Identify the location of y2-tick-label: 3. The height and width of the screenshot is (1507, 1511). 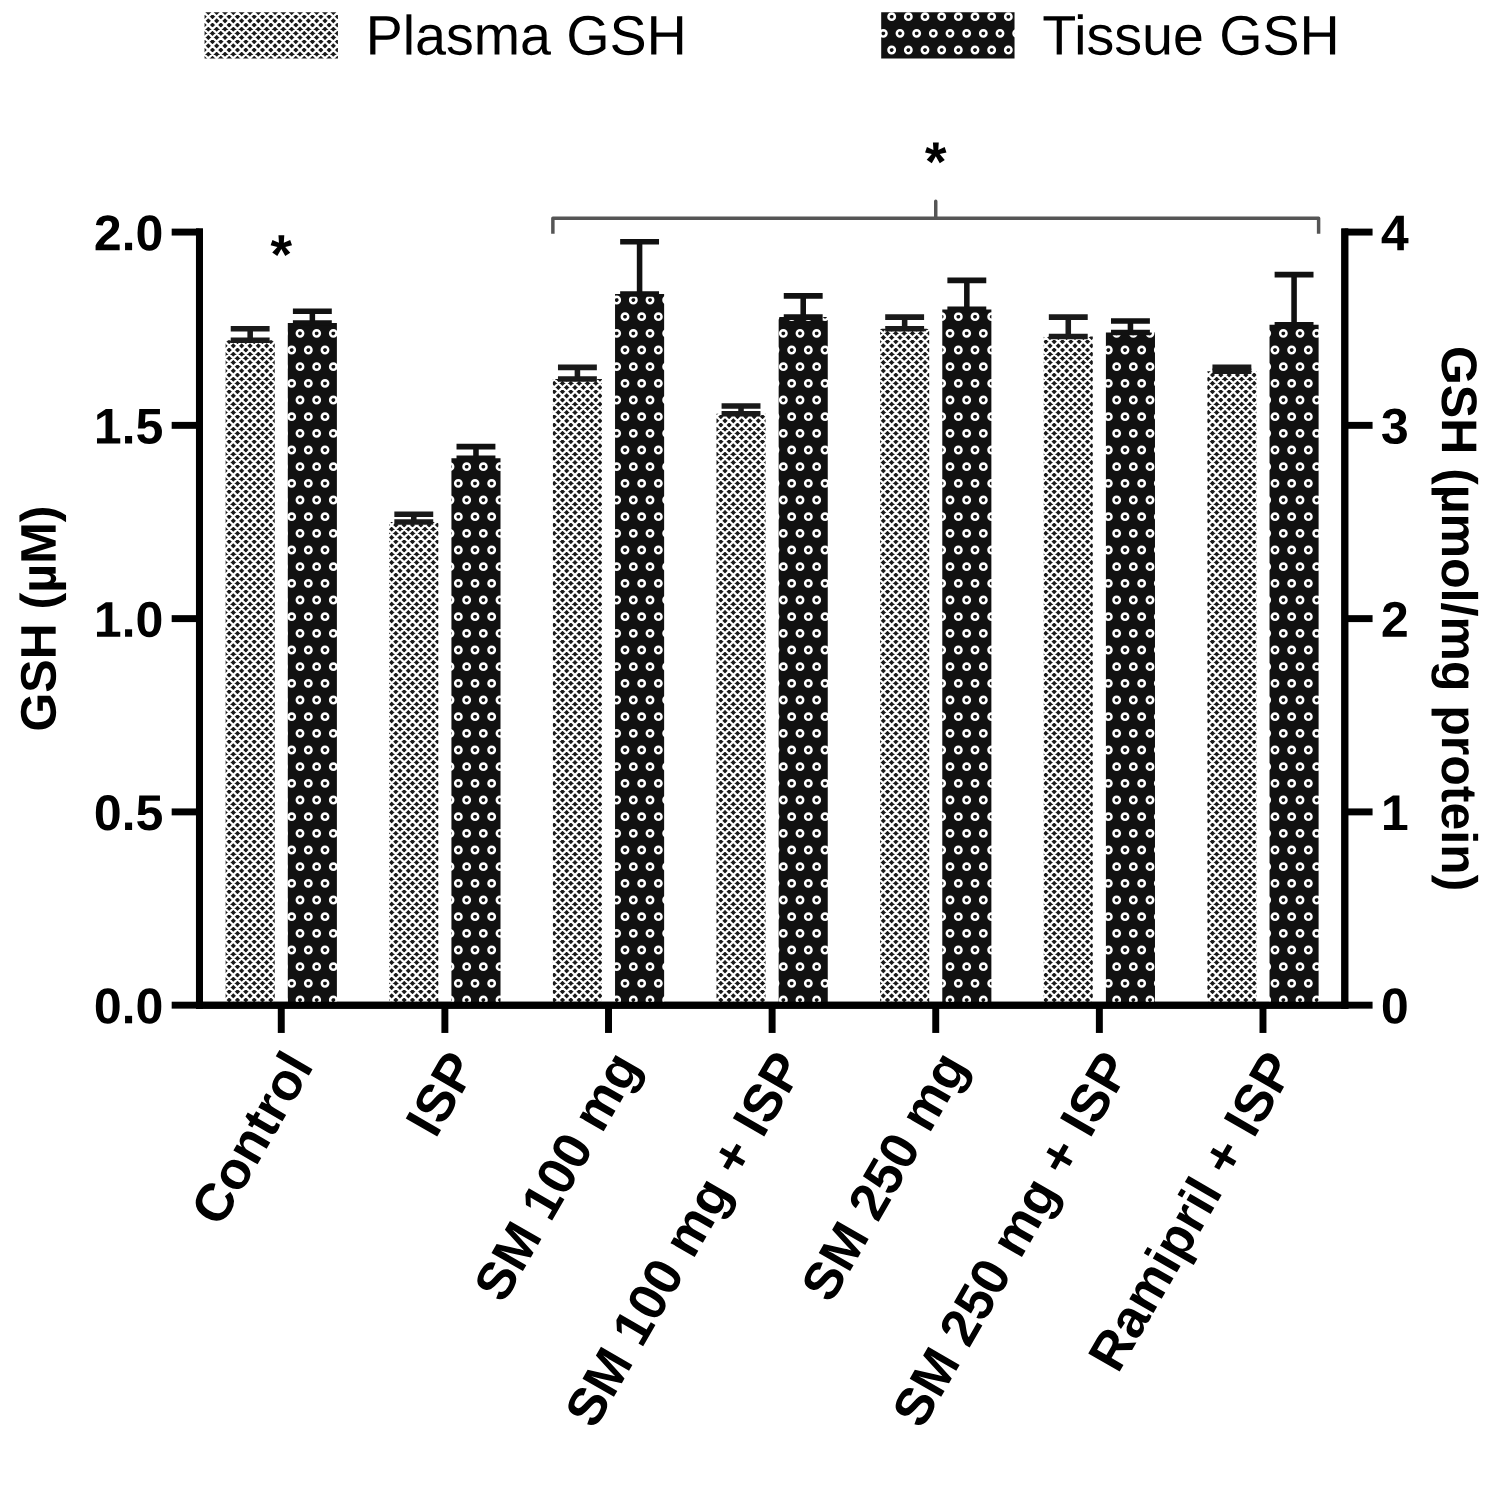
(1394, 426).